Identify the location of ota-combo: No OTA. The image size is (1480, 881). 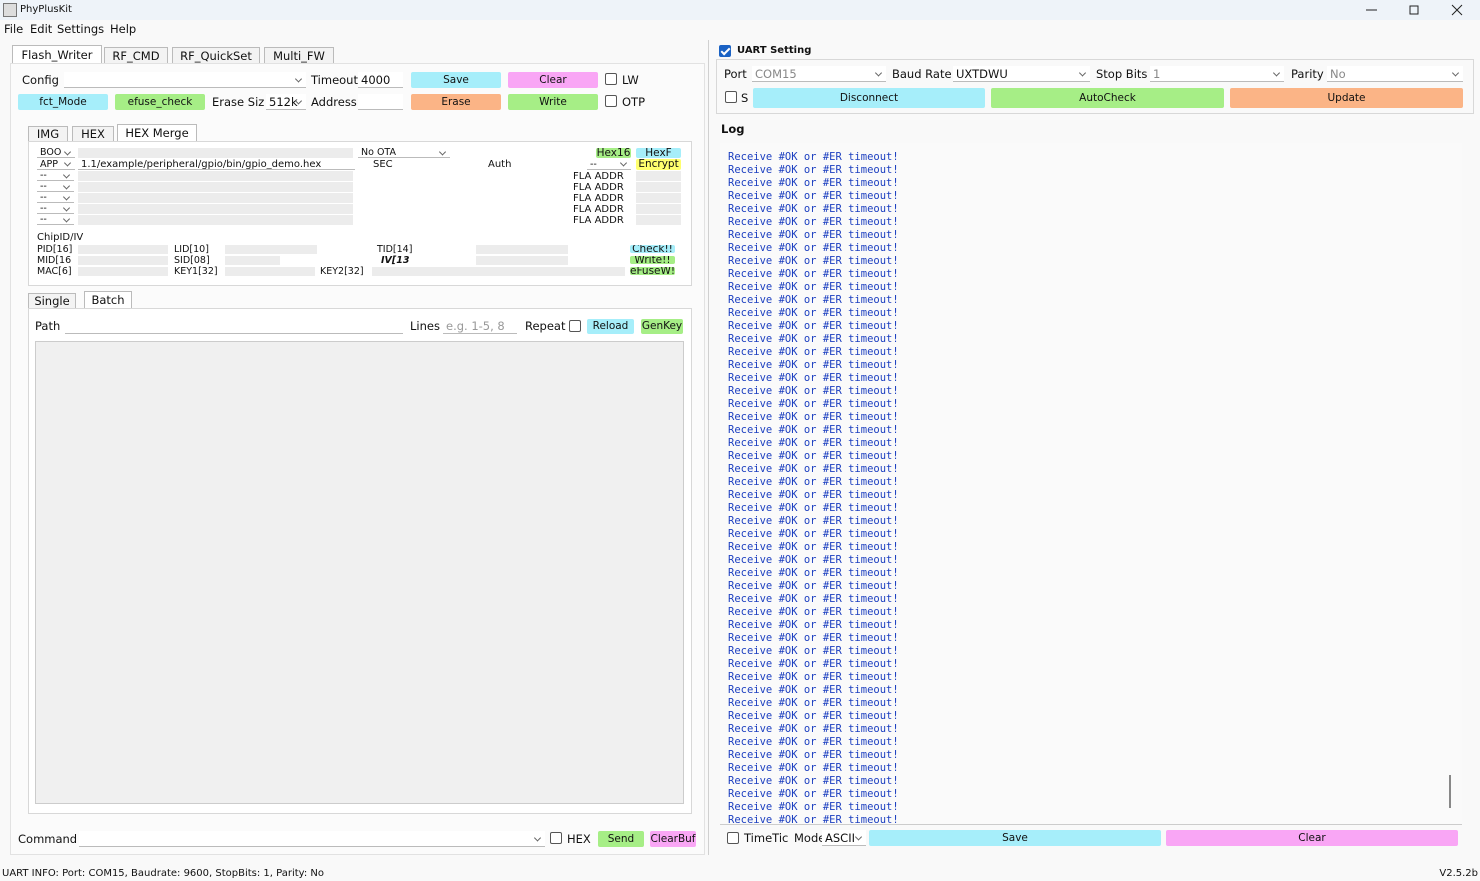
(404, 153).